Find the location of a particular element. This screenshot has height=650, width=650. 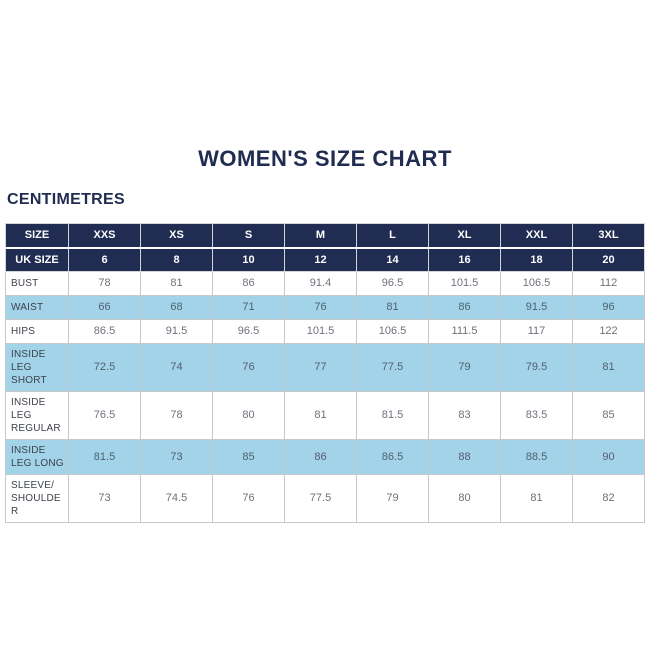

value-cell: 88 is located at coordinates (464, 457).